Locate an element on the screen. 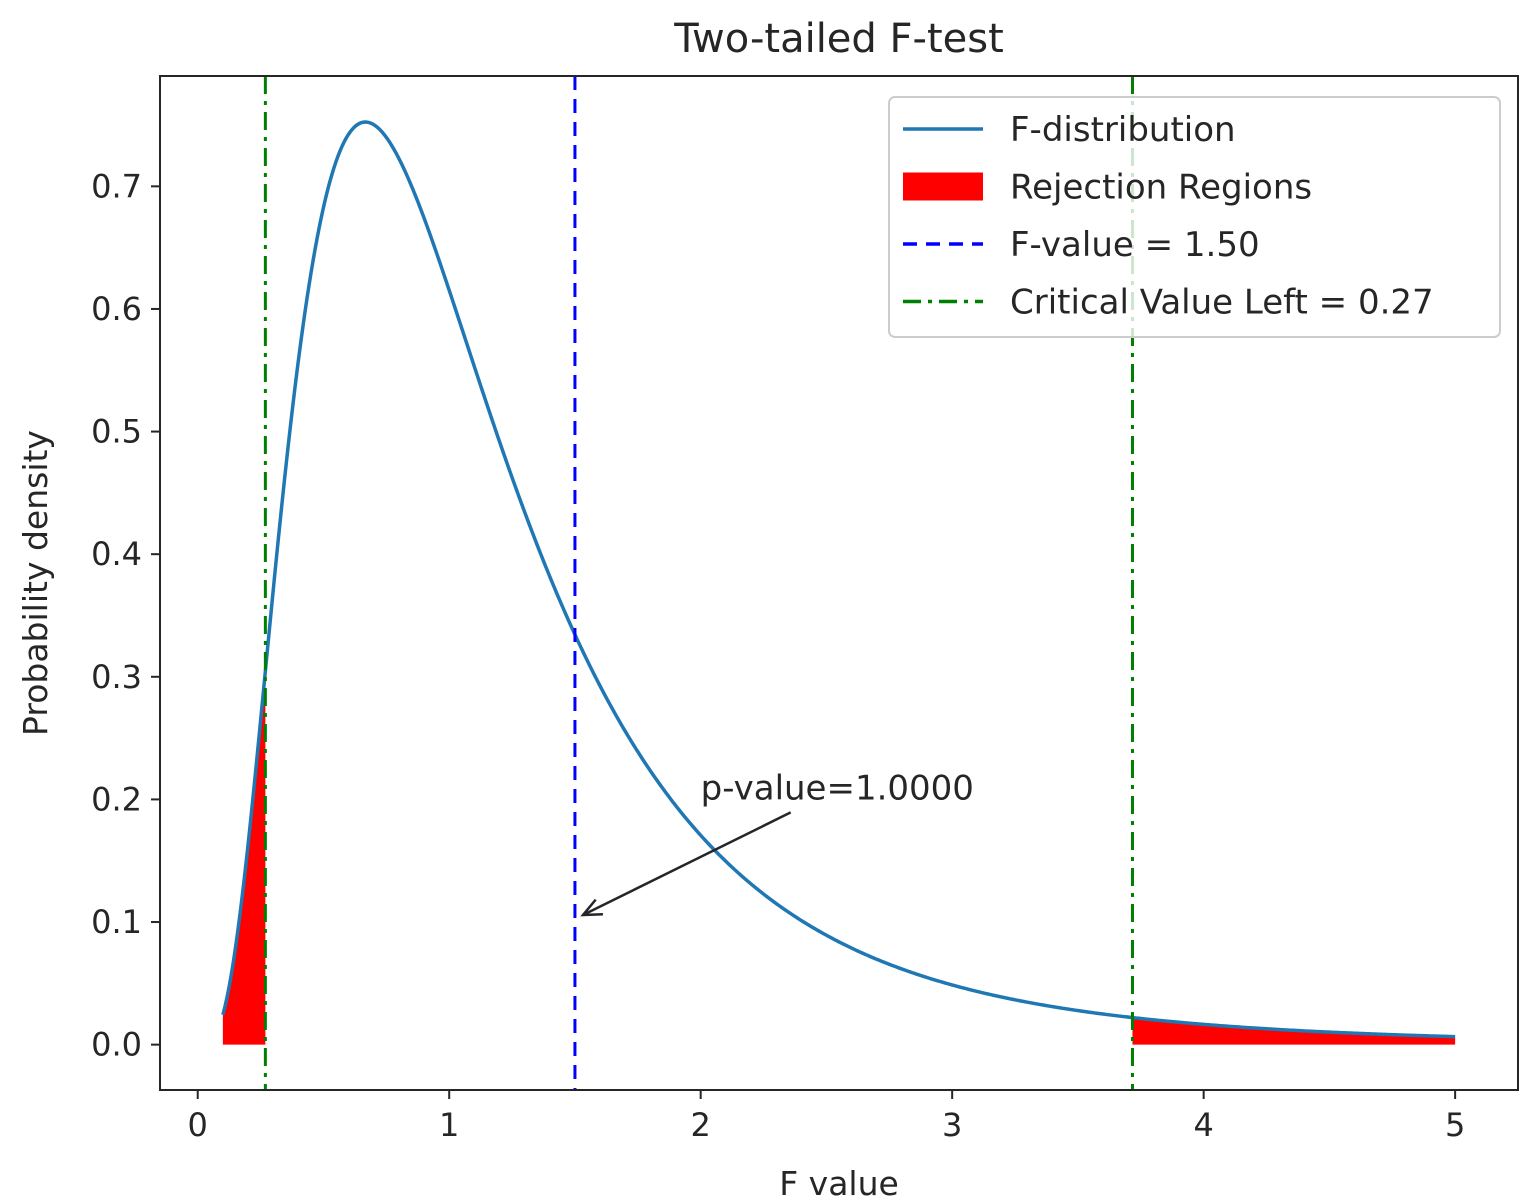 The height and width of the screenshot is (1203, 1535). annotation-arrow-shaft is located at coordinates (687, 864).